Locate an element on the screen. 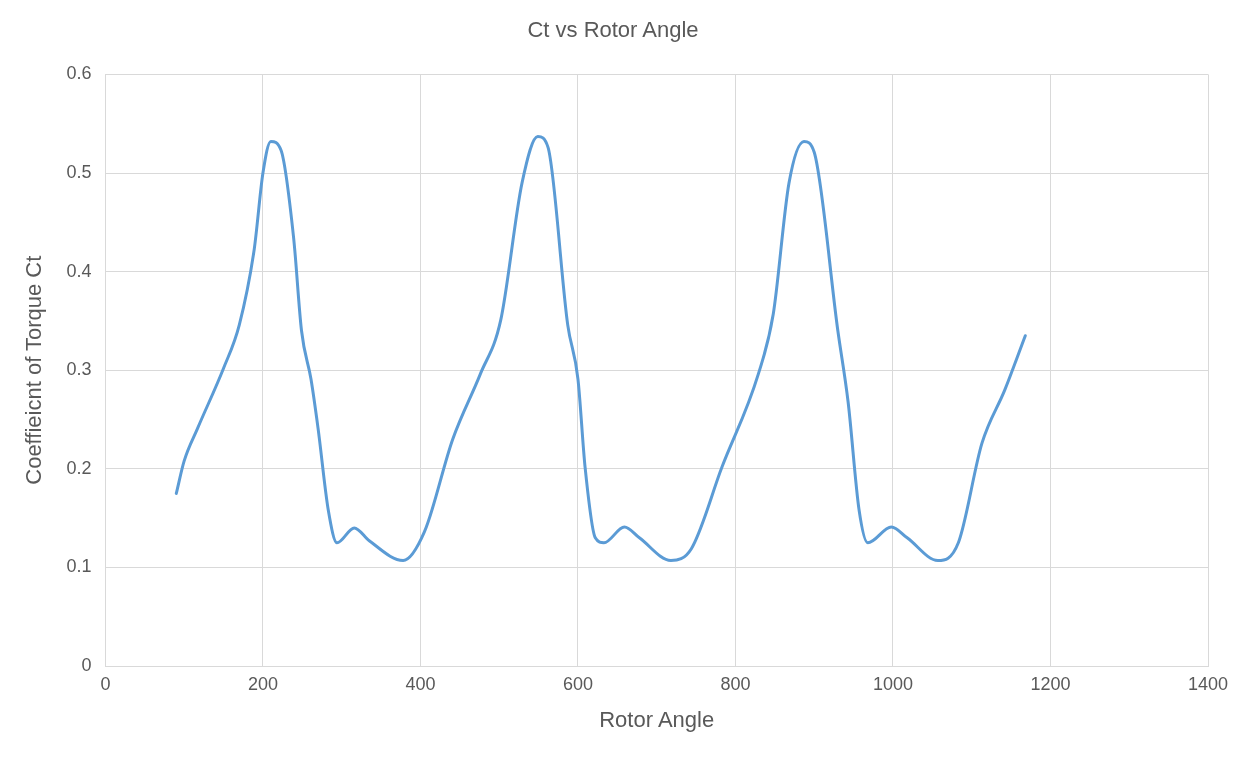 The height and width of the screenshot is (757, 1258). x-tick-label: 1000 is located at coordinates (892, 683).